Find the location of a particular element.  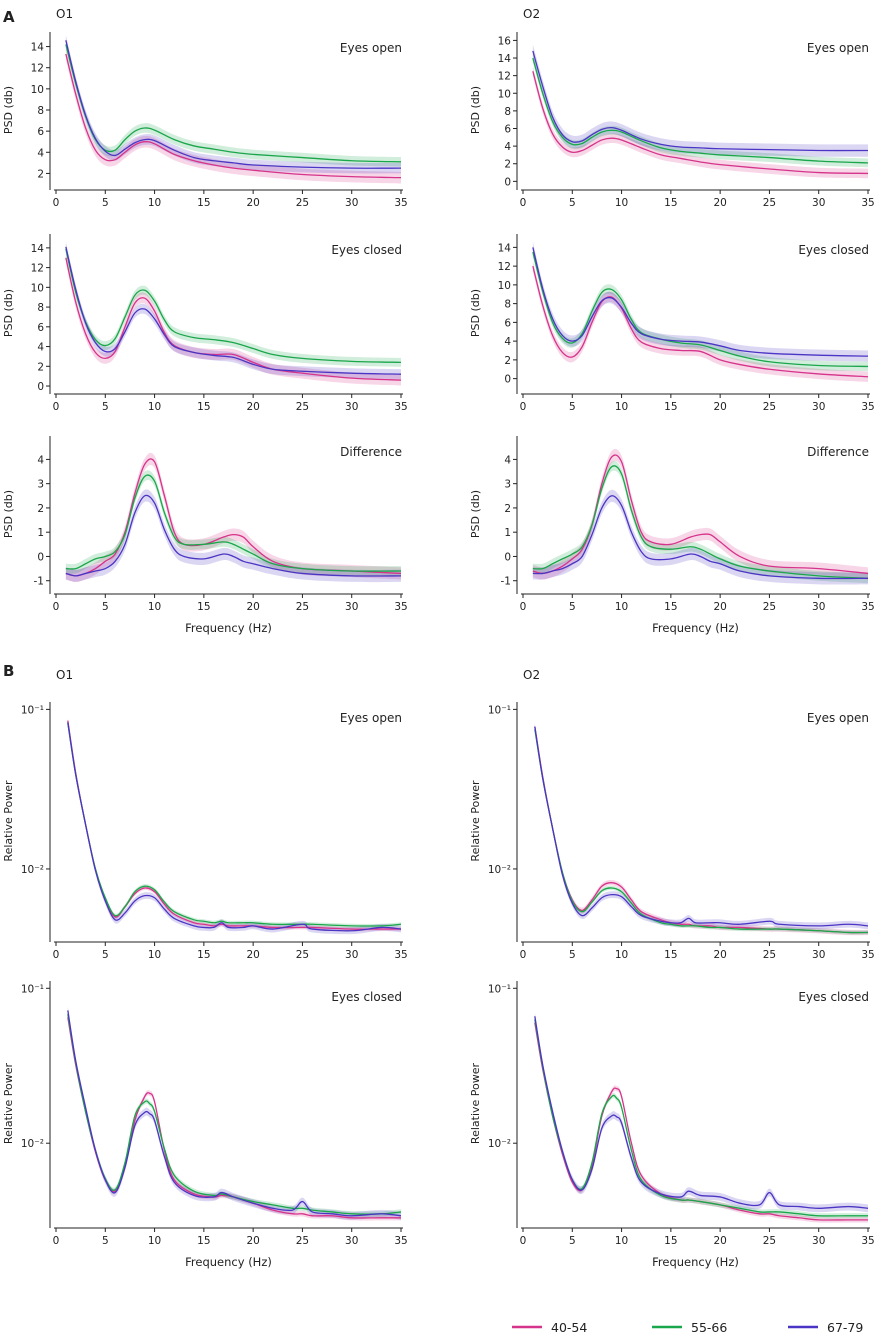

y-tick-label: 1 is located at coordinates (40, 533).